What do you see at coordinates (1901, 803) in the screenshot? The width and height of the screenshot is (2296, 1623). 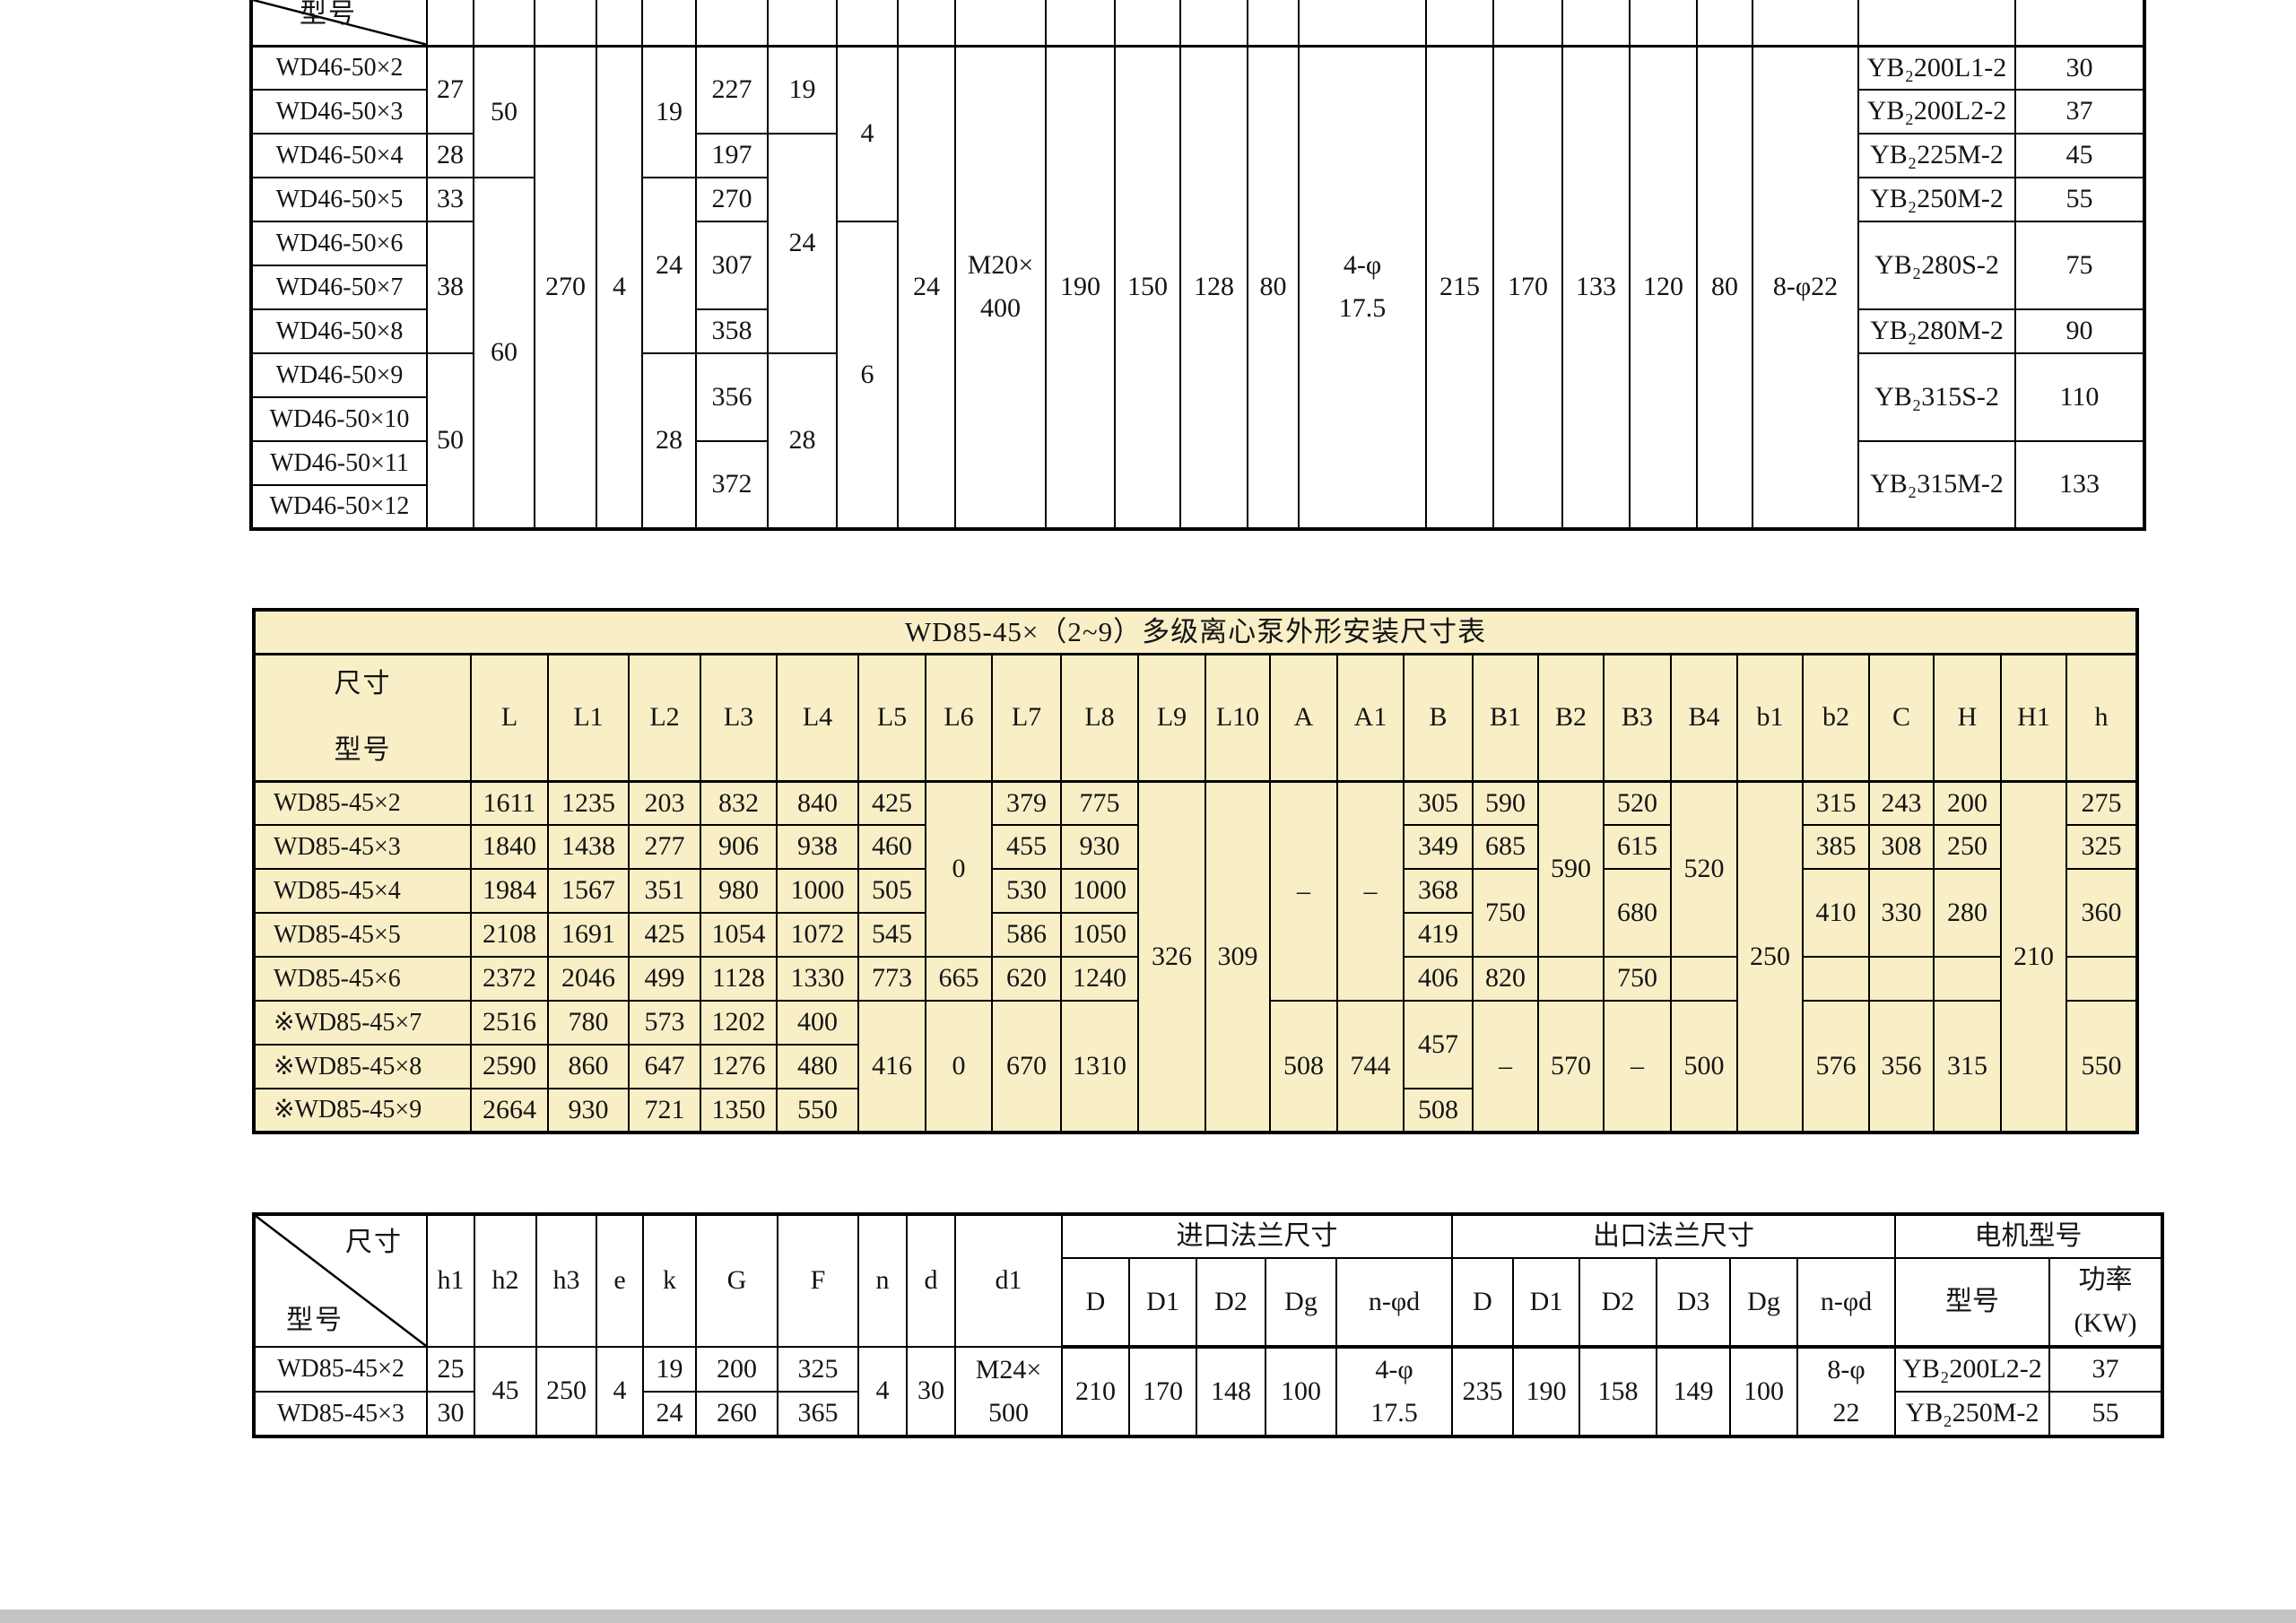 I see `cell-dim: 243` at bounding box center [1901, 803].